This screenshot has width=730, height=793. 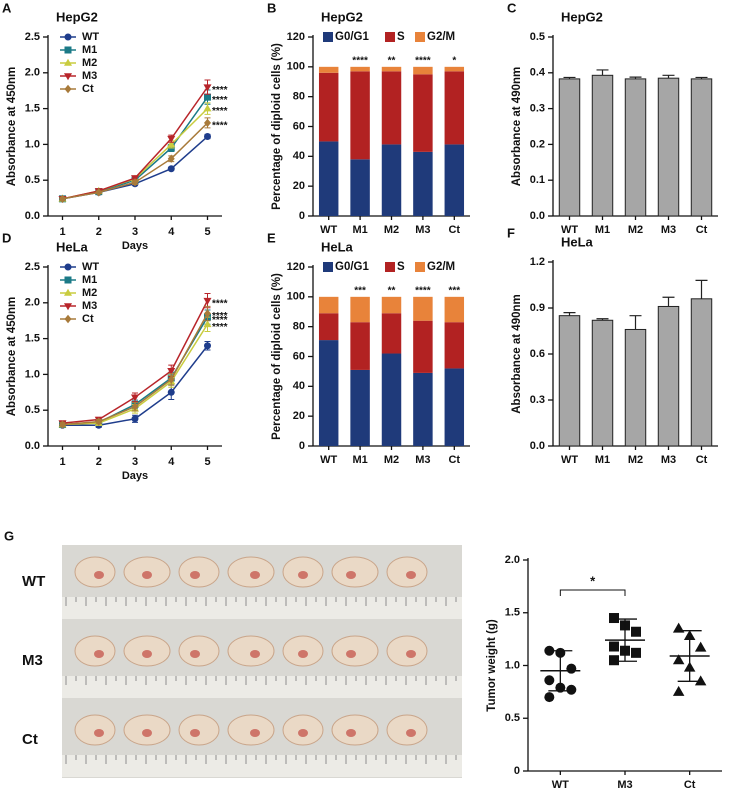 What do you see at coordinates (32, 303) in the screenshot?
I see `y-tick-label: 2.0` at bounding box center [32, 303].